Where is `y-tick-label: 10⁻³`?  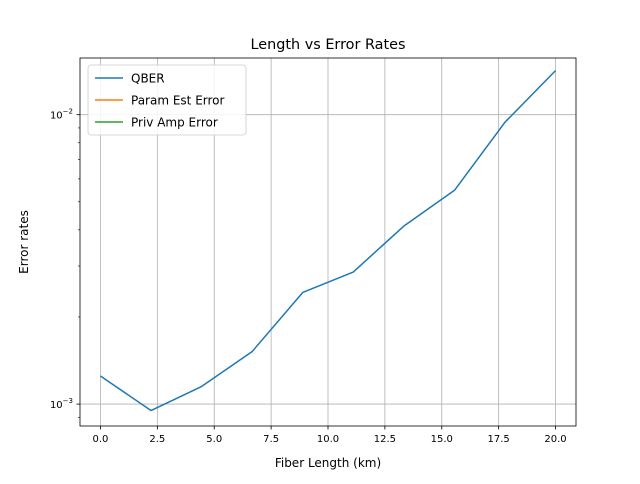 y-tick-label: 10⁻³ is located at coordinates (61, 404).